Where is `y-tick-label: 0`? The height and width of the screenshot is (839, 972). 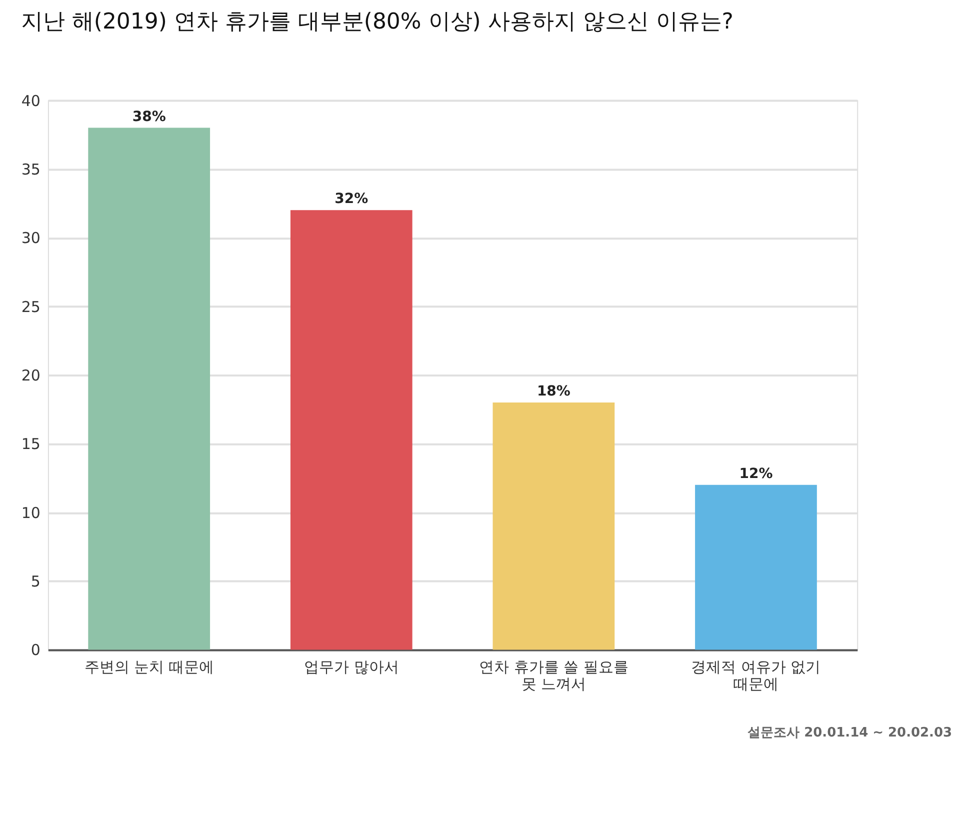 y-tick-label: 0 is located at coordinates (35, 650).